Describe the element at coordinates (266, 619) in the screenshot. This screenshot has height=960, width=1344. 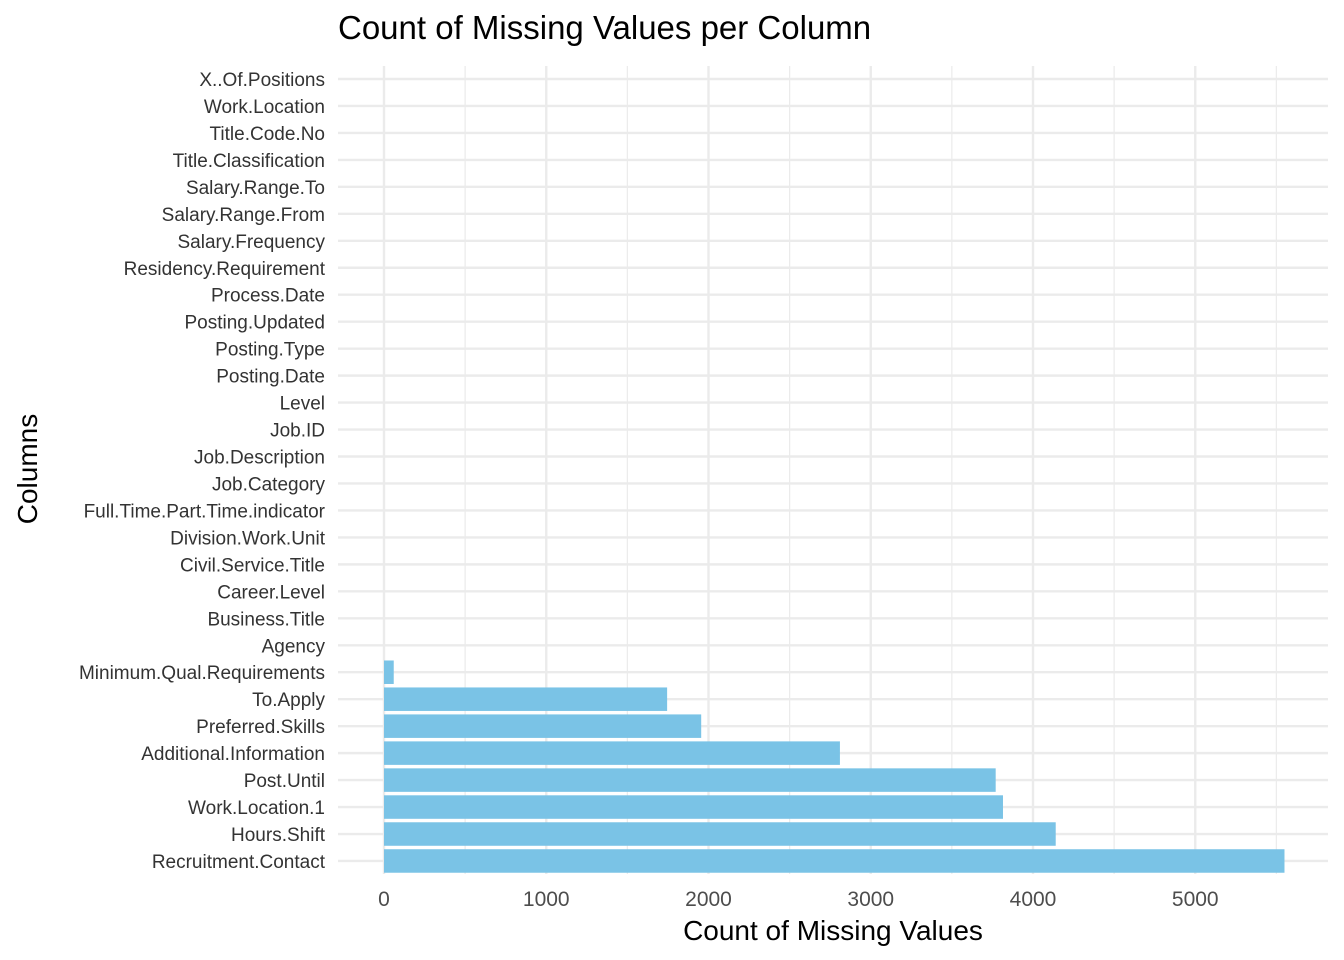
I see `y-tick-label: Business.Title` at that location.